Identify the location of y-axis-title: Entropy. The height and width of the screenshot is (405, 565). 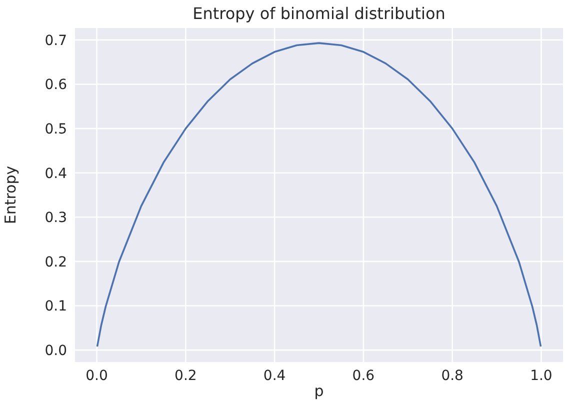
(10, 195).